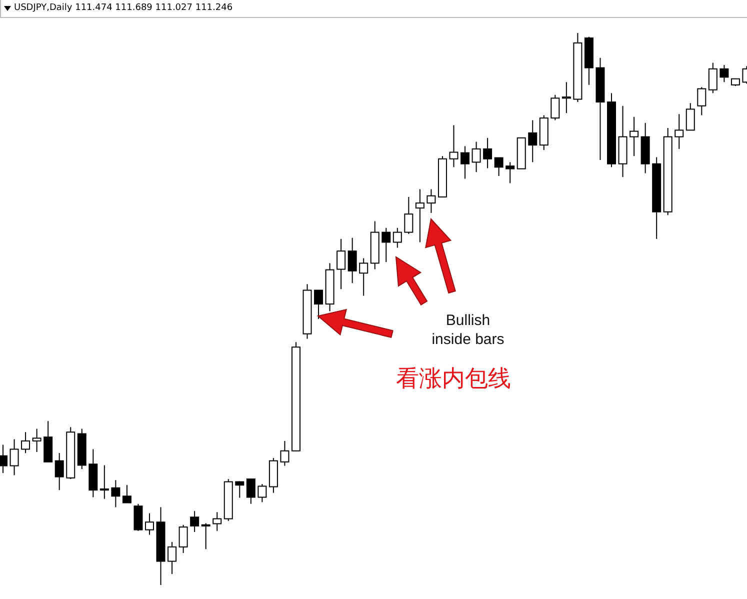 The image size is (747, 599). I want to click on chart-title: USDJPY,Daily 111.474 111.689 111.027 111.246, so click(123, 8).